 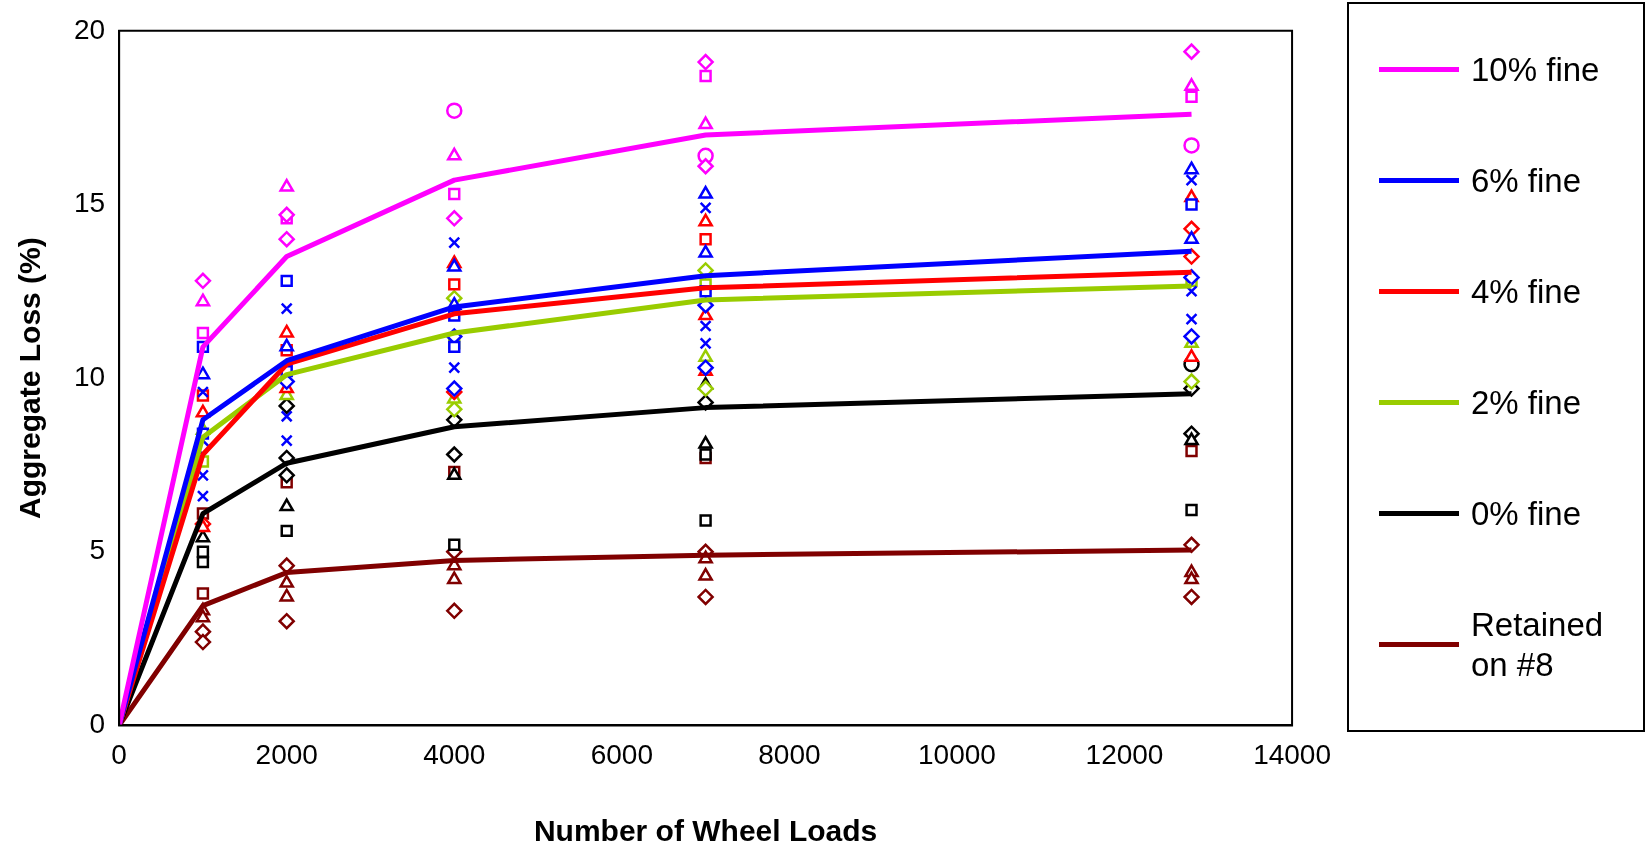 What do you see at coordinates (286, 754) in the screenshot?
I see `x-tick-label: 2000` at bounding box center [286, 754].